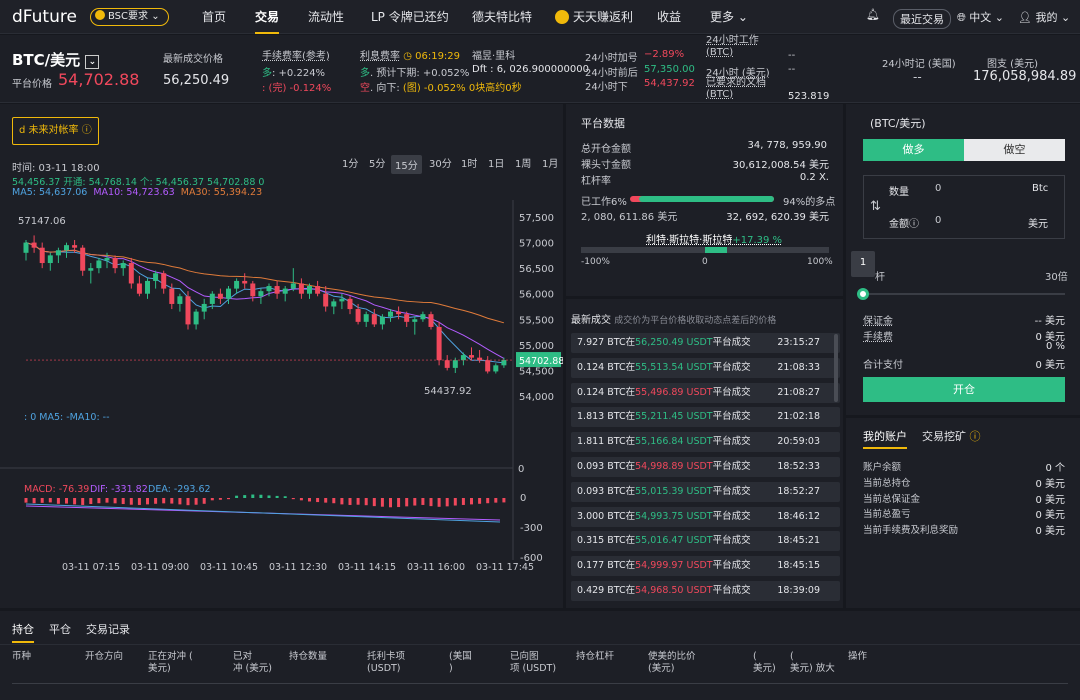 The height and width of the screenshot is (700, 1080). I want to click on nav-rebate: 天天赚返利, so click(594, 17).